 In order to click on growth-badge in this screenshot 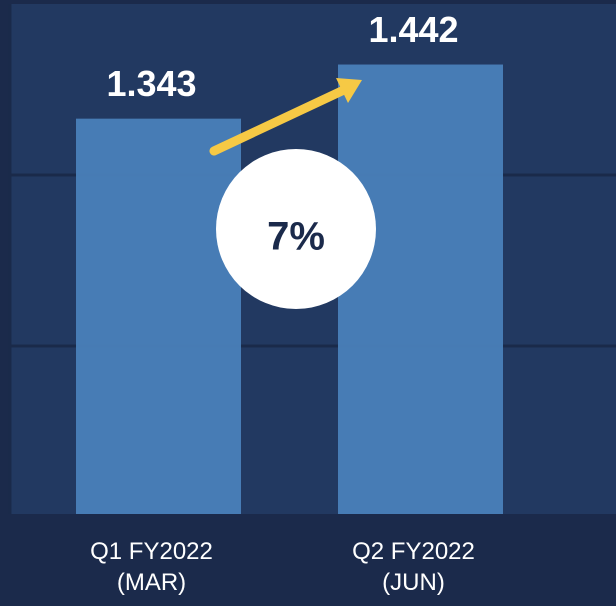, I will do `click(296, 229)`.